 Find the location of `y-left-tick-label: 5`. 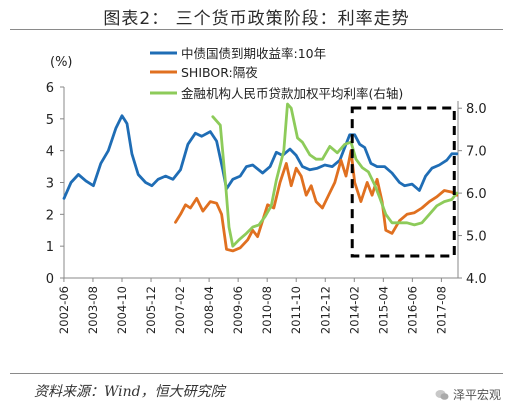

y-left-tick-label: 5 is located at coordinates (50, 120).